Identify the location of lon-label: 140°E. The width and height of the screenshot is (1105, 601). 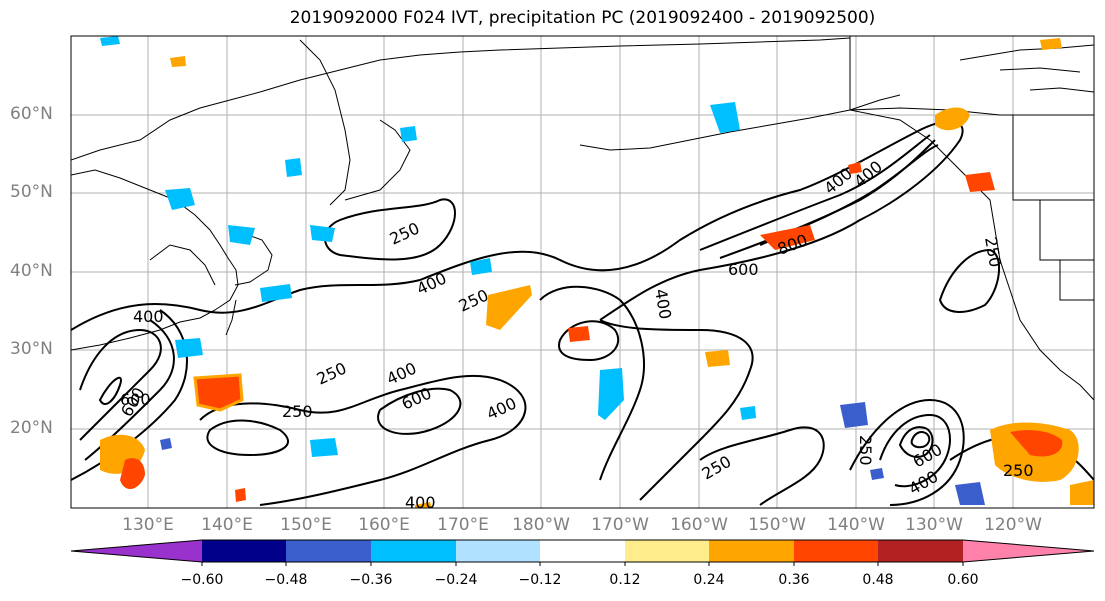
(227, 525).